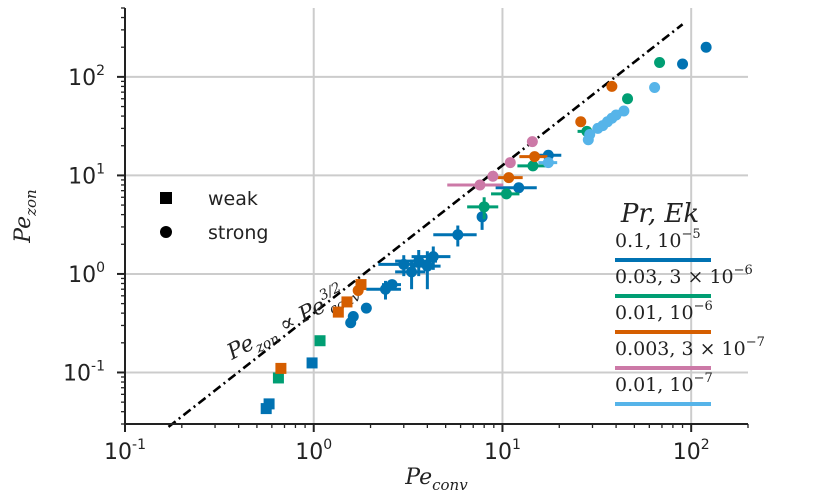 This screenshot has width=830, height=498. I want to click on fit-line-label: Pezon ∝ Pe3/2conv, so click(291, 321).